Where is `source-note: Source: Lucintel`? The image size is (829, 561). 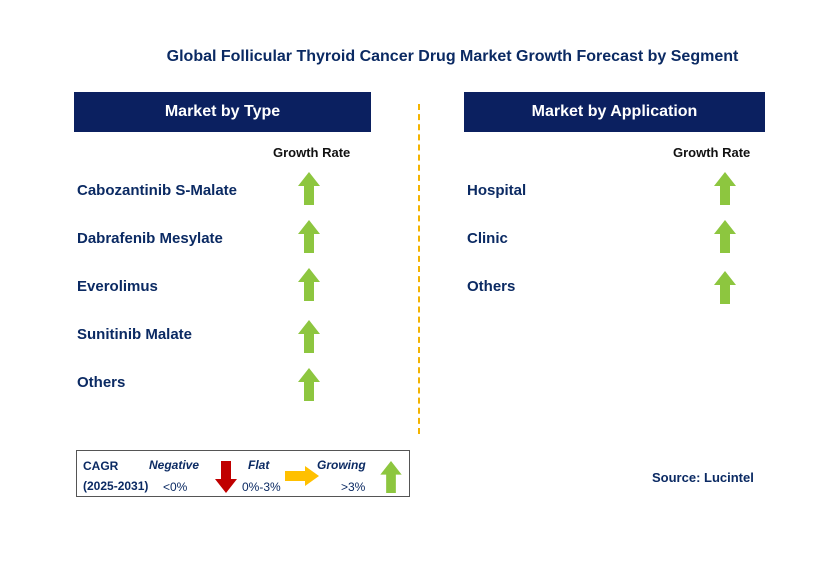
source-note: Source: Lucintel is located at coordinates (703, 477).